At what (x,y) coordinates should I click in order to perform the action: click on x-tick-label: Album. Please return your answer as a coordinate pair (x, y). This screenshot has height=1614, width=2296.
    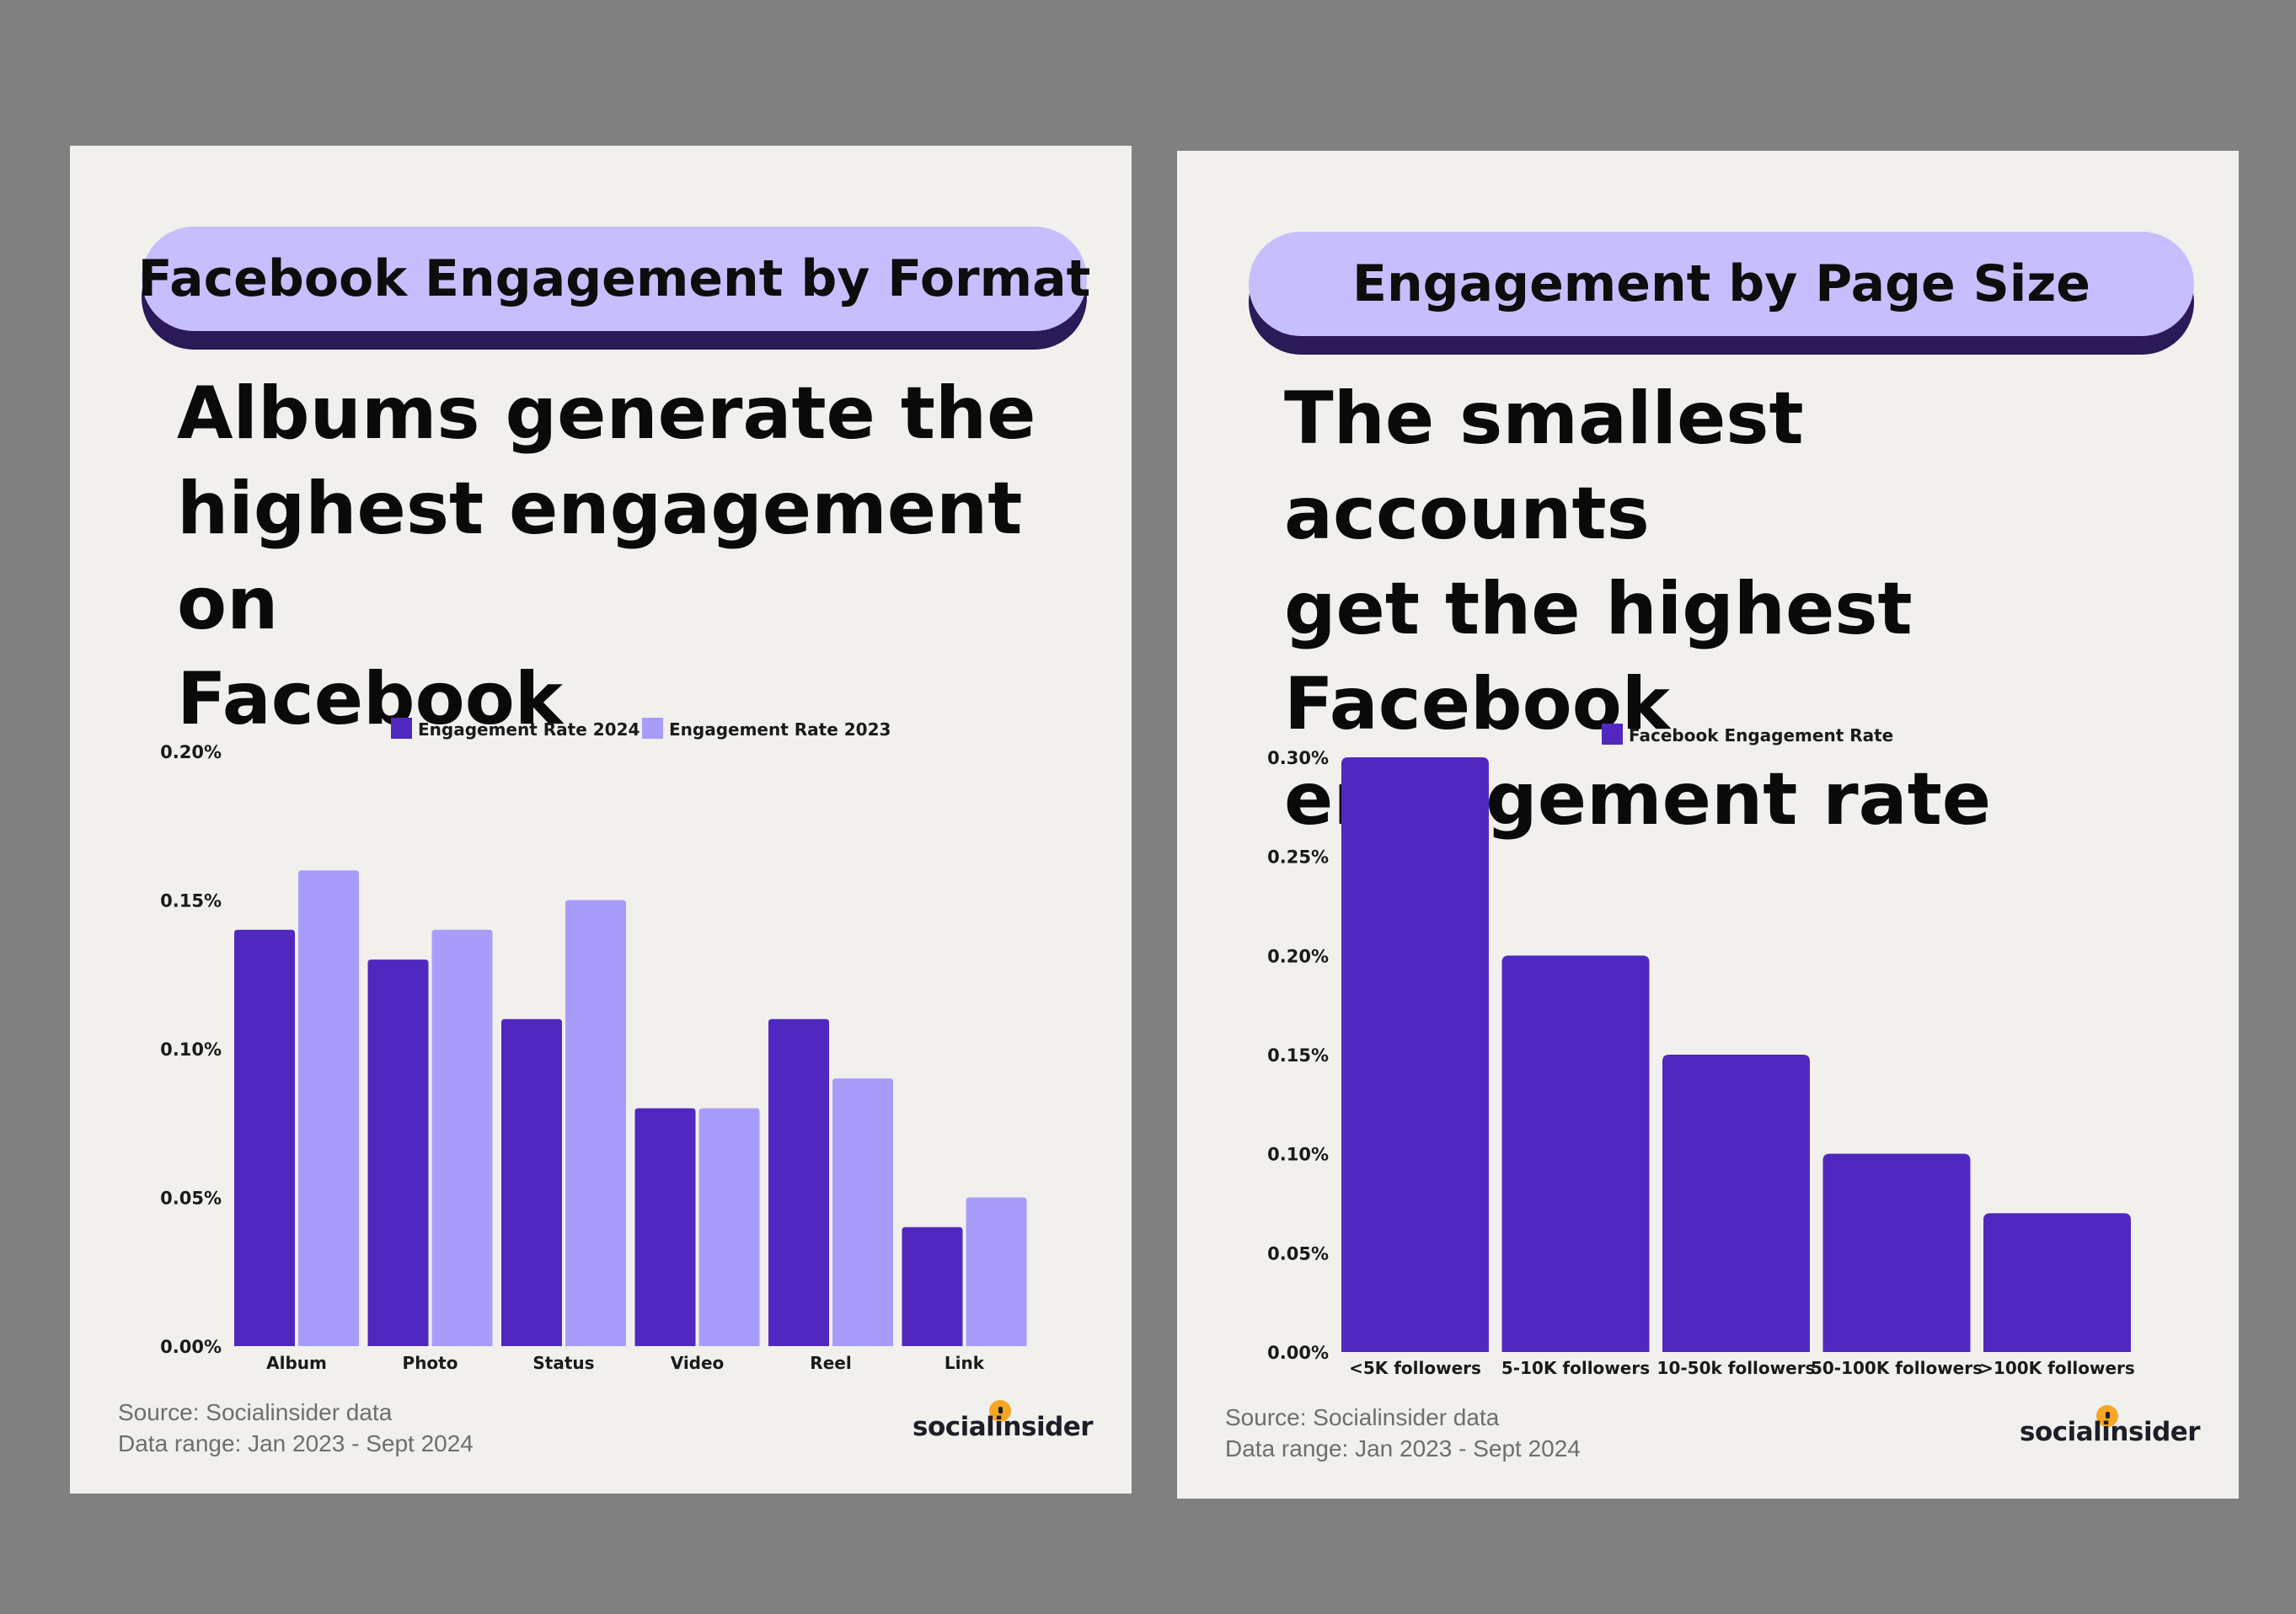
    Looking at the image, I should click on (296, 1363).